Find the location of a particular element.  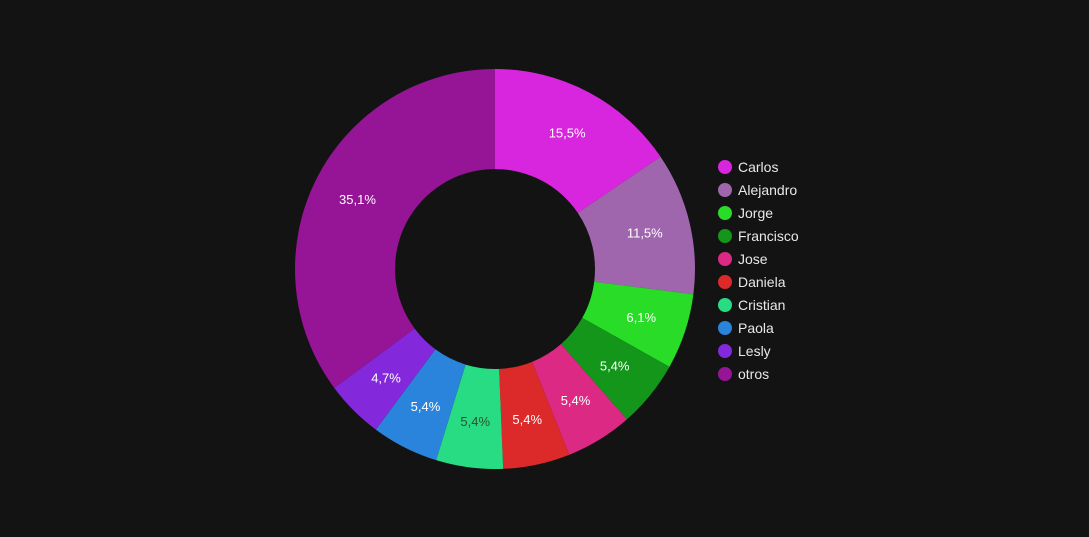

slice-label-jose: 5,4% is located at coordinates (576, 400).